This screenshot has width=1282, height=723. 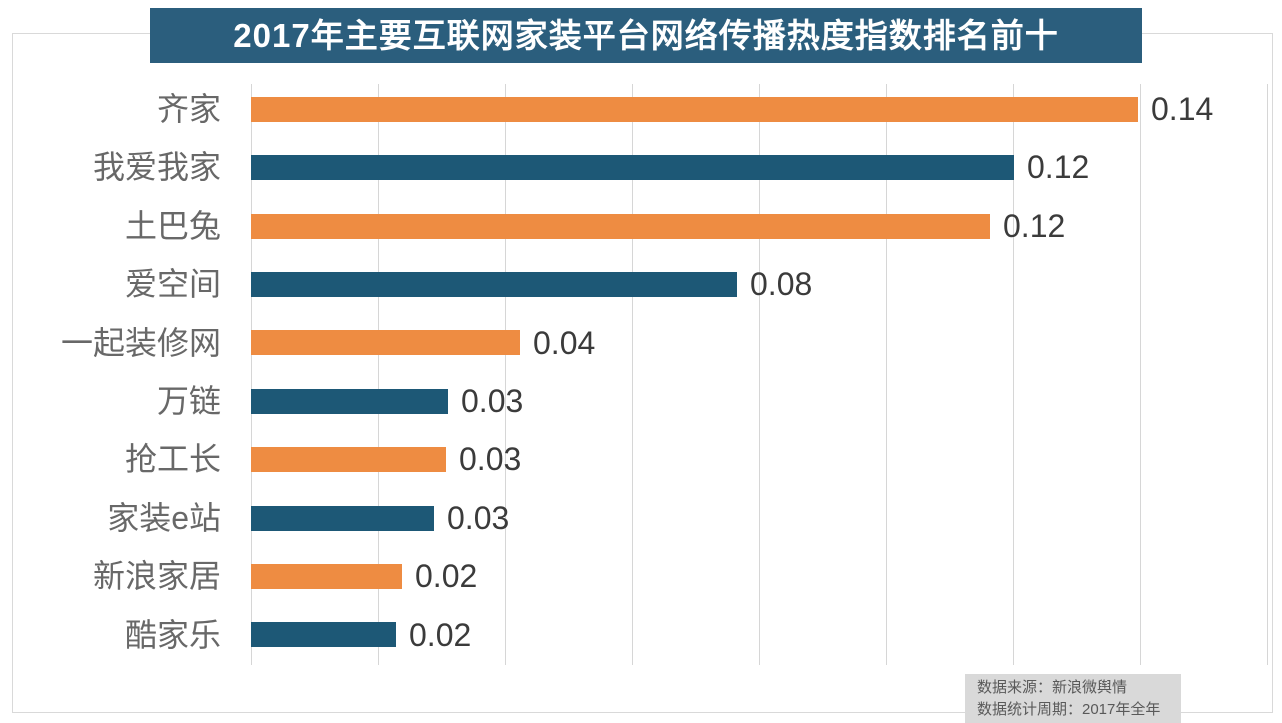 What do you see at coordinates (156, 167) in the screenshot?
I see `category-label: 我爱我家` at bounding box center [156, 167].